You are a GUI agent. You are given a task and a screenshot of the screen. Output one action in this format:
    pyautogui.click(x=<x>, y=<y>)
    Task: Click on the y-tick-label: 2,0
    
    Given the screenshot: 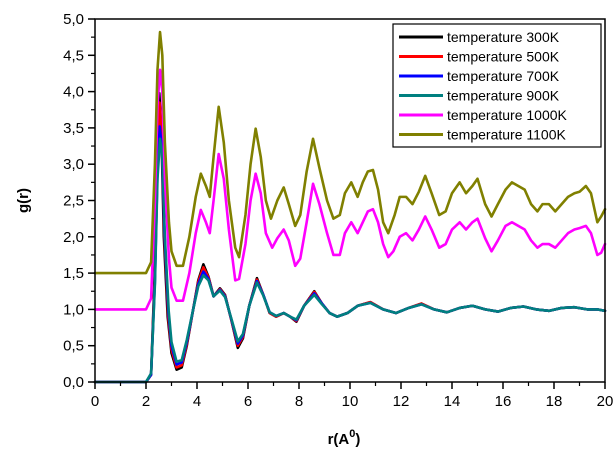 What is the action you would take?
    pyautogui.click(x=73, y=237)
    